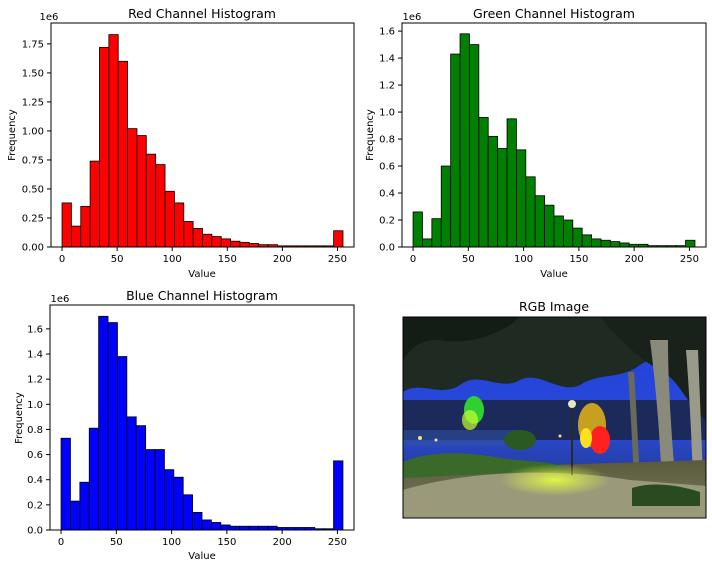  I want to click on image-title: RGB Image, so click(554, 306).